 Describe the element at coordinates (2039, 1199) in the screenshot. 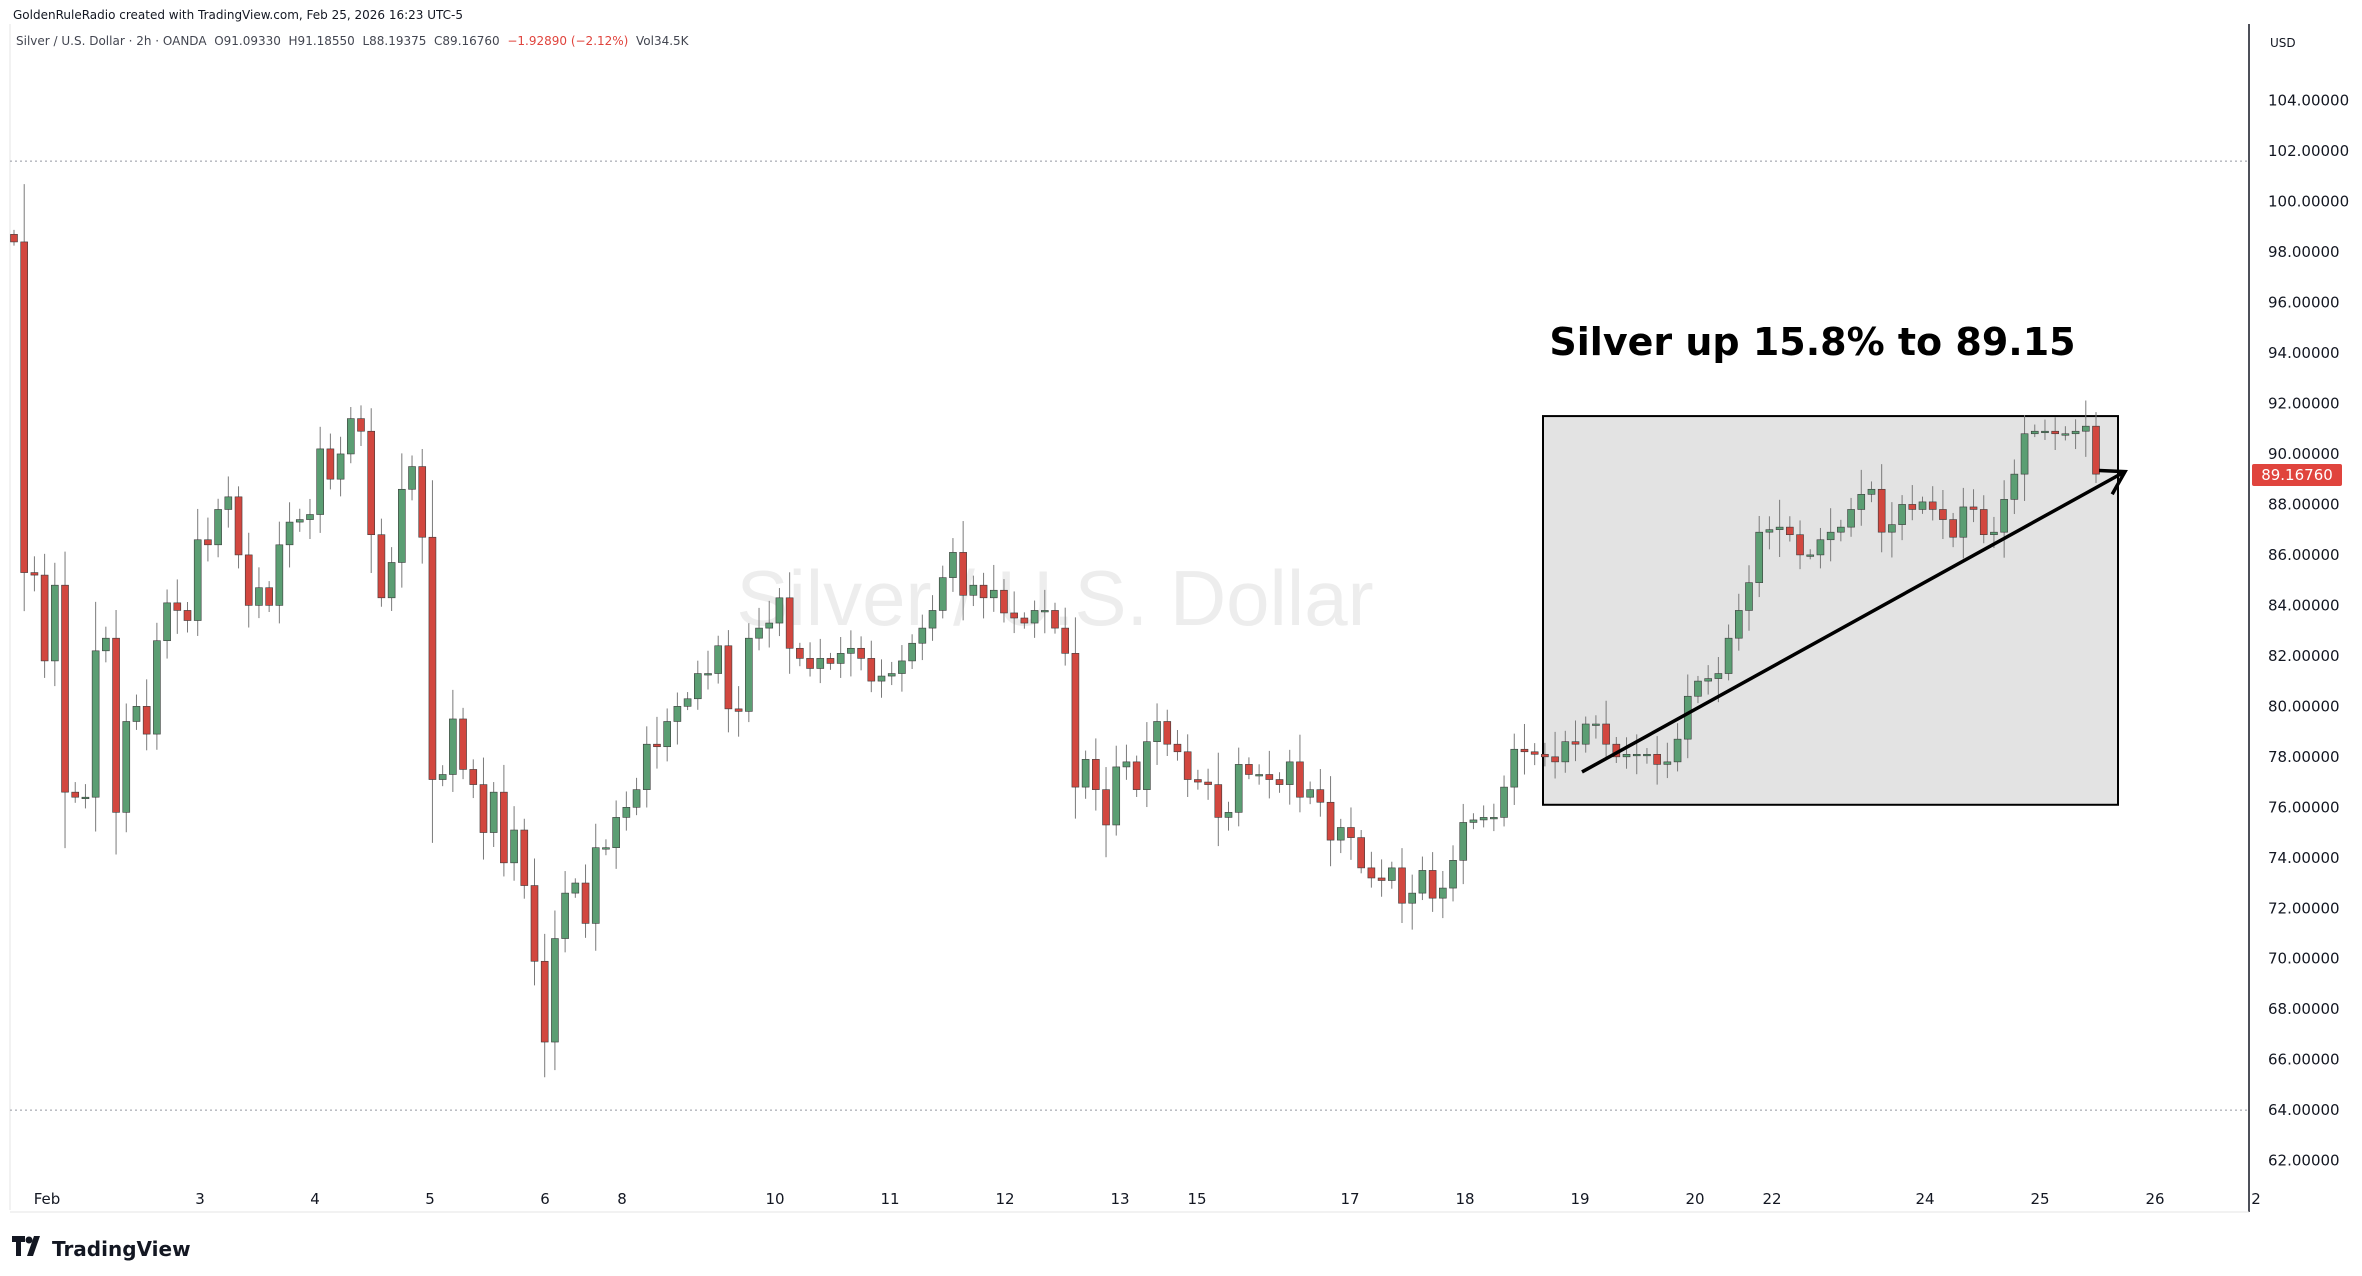

I see `x-tick-label: 25` at that location.